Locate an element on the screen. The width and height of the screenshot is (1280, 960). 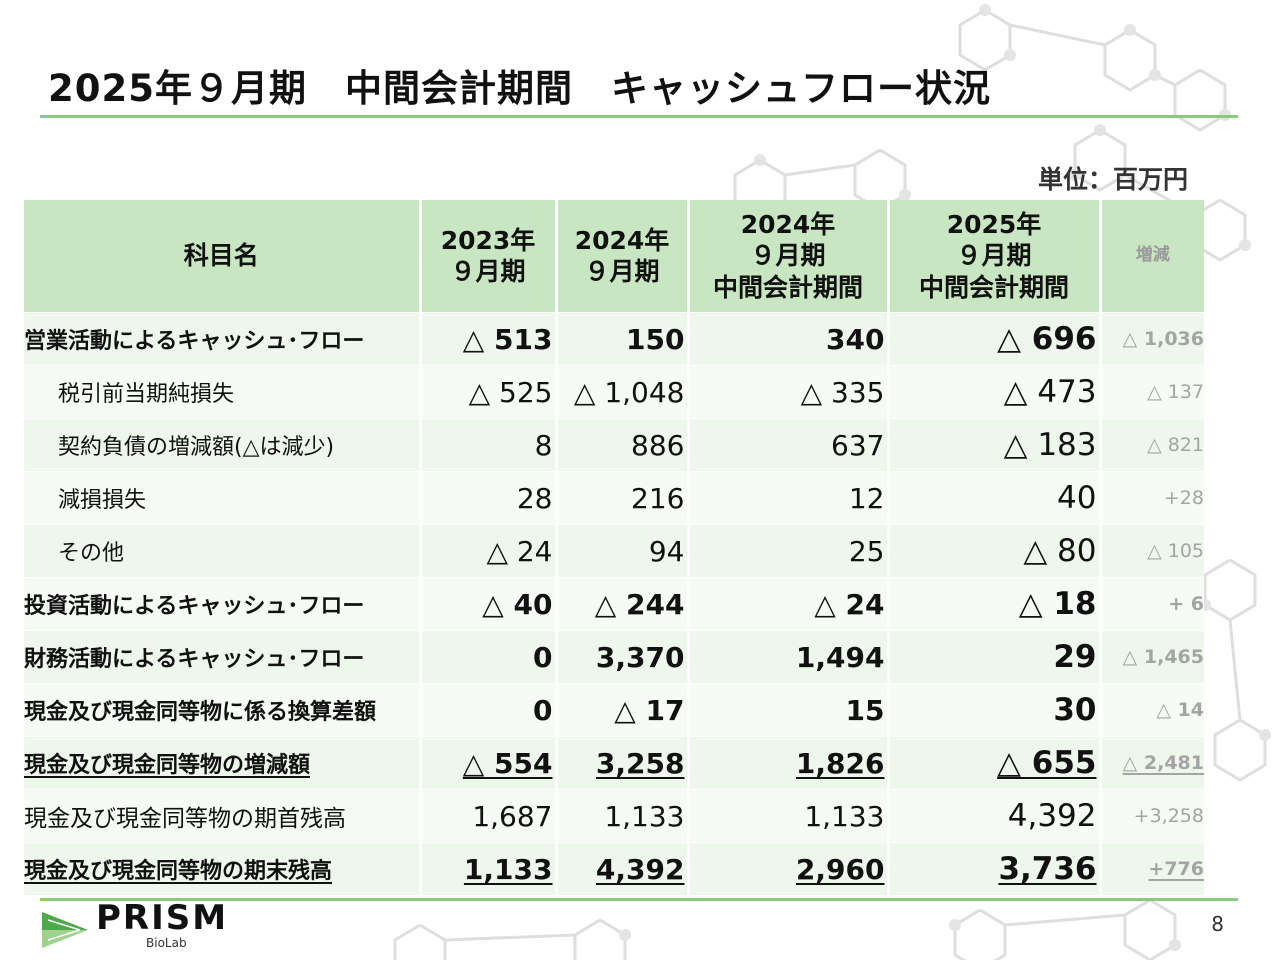
cell-change: △ 137 is located at coordinates (1152, 392).